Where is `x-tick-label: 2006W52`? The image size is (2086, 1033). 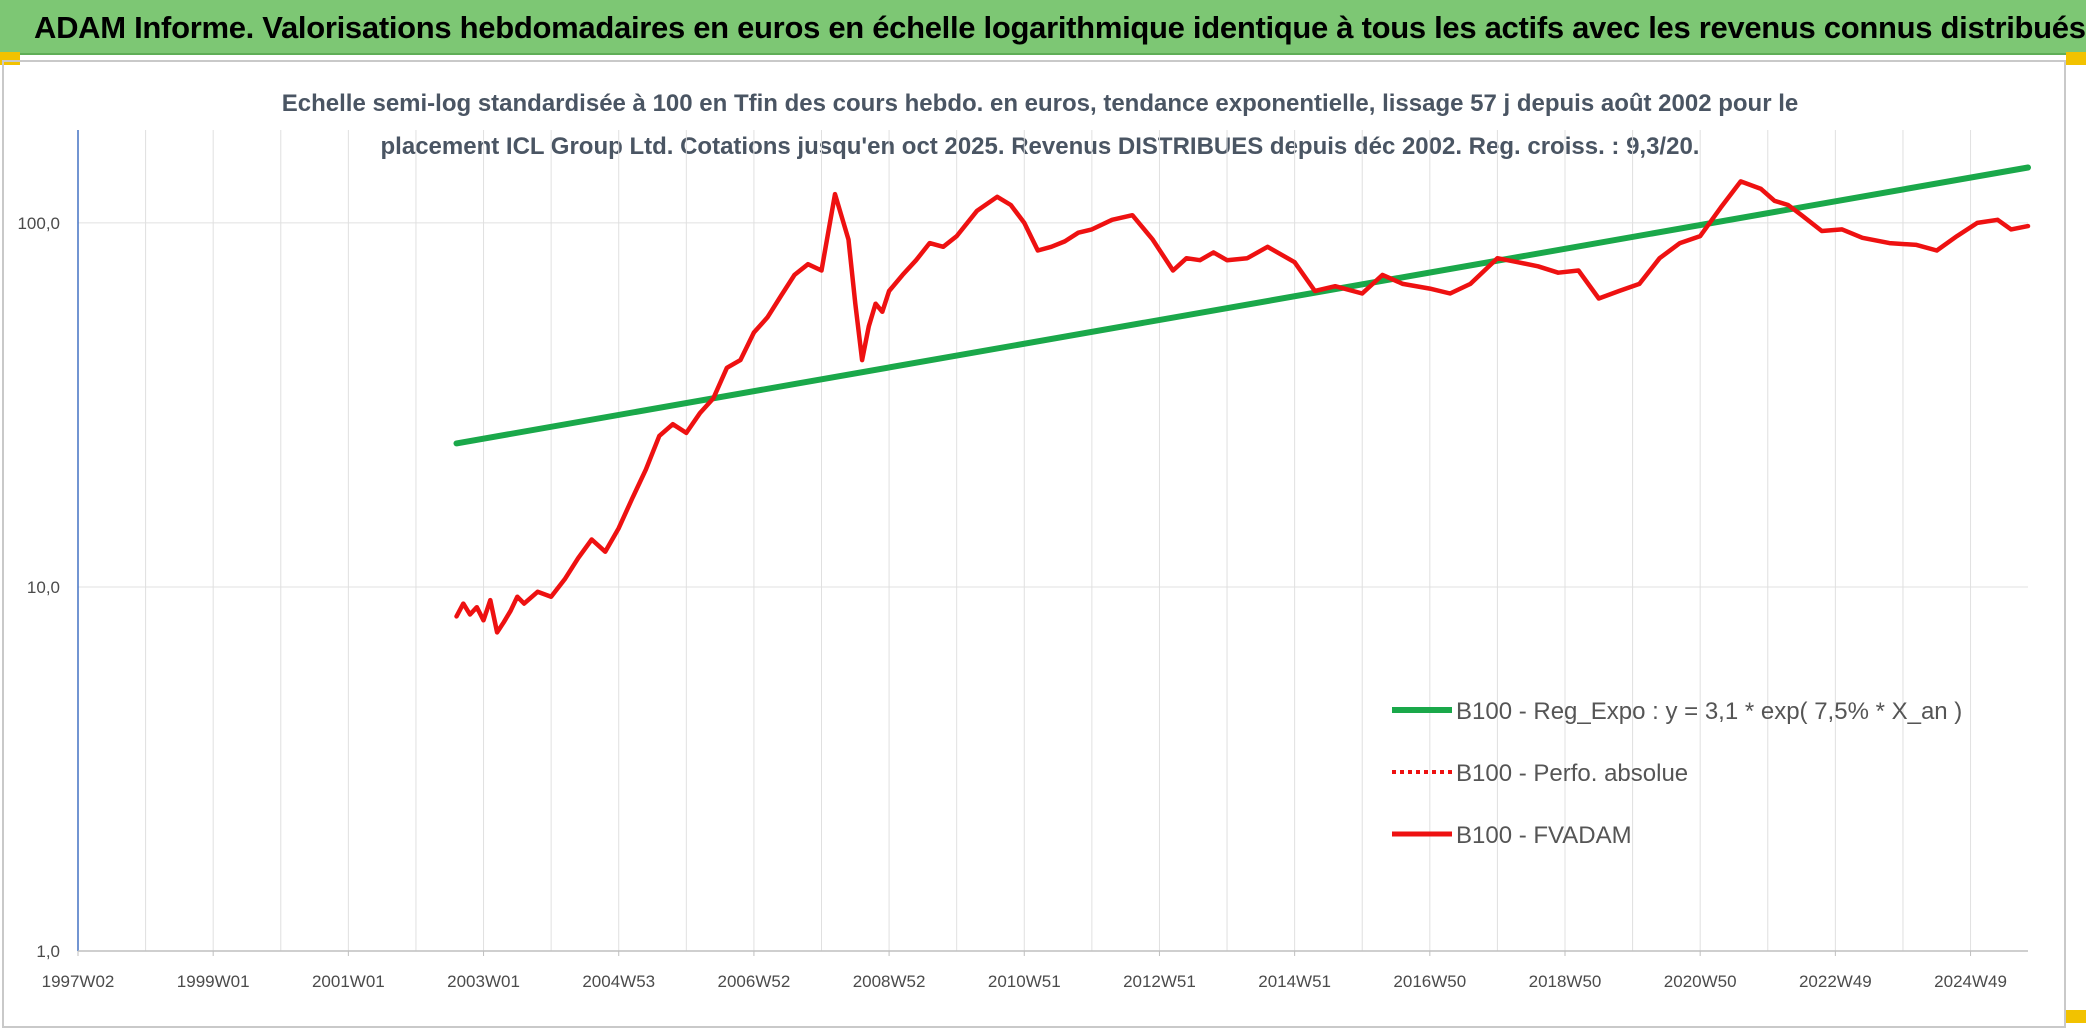 x-tick-label: 2006W52 is located at coordinates (754, 981).